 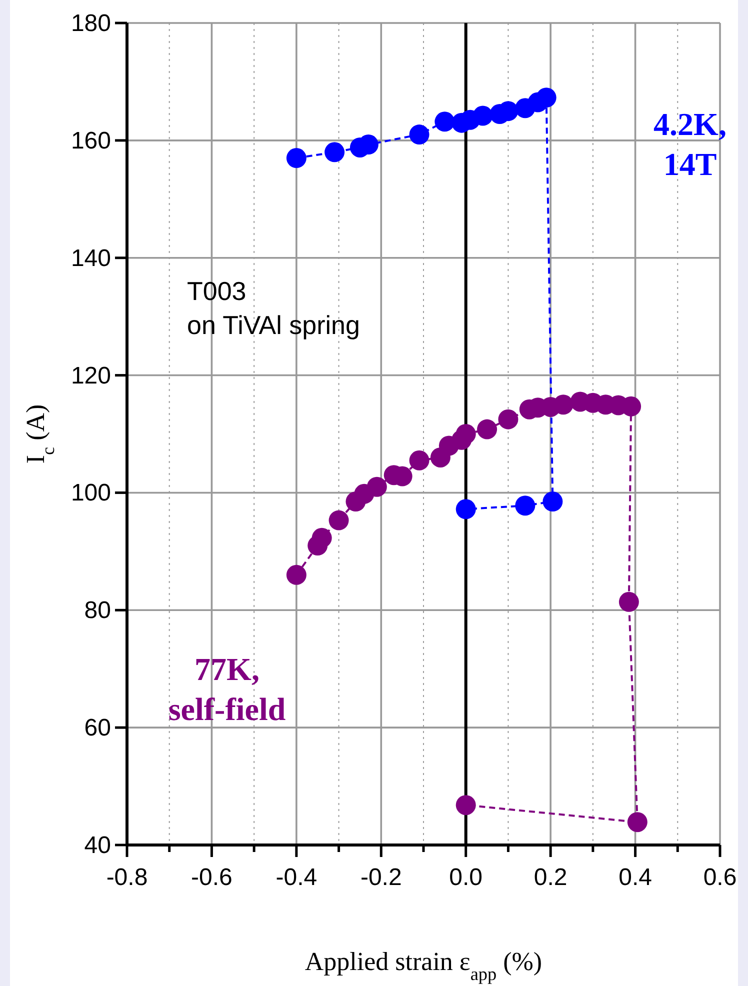 I want to click on y-tick-label: 160, so click(x=90, y=140).